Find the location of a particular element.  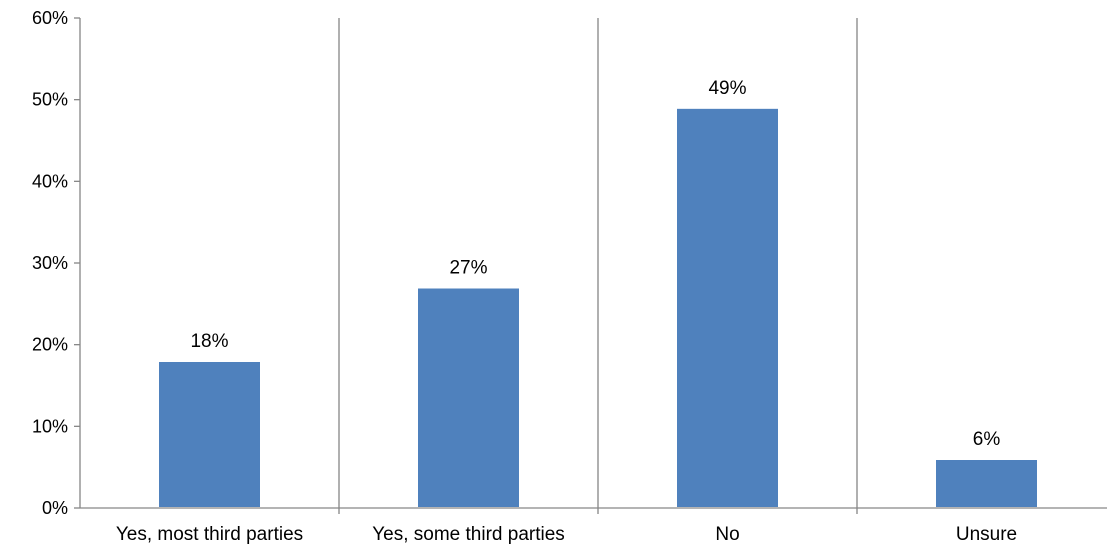

y-axis: 0% 10% 20% 30% 40% 50% 60% is located at coordinates (56, 263).